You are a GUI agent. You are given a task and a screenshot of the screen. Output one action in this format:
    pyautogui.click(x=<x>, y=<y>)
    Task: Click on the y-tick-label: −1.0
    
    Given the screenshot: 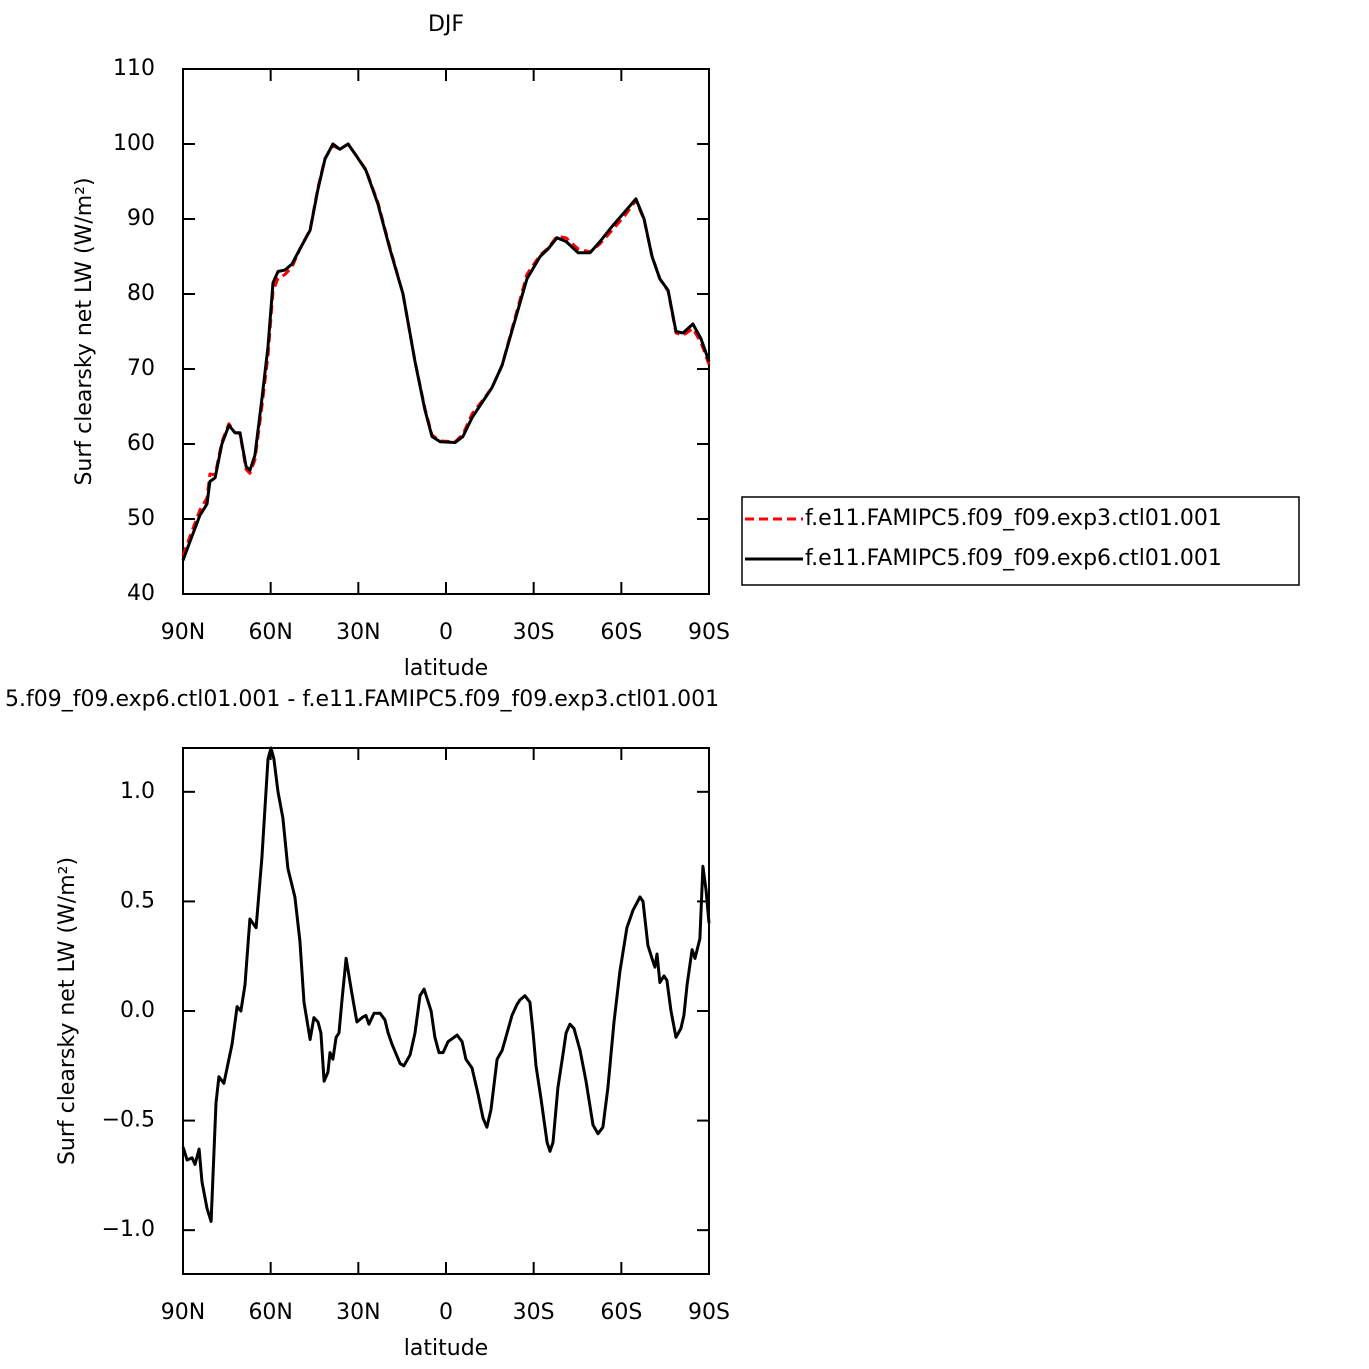 What is the action you would take?
    pyautogui.click(x=128, y=1229)
    